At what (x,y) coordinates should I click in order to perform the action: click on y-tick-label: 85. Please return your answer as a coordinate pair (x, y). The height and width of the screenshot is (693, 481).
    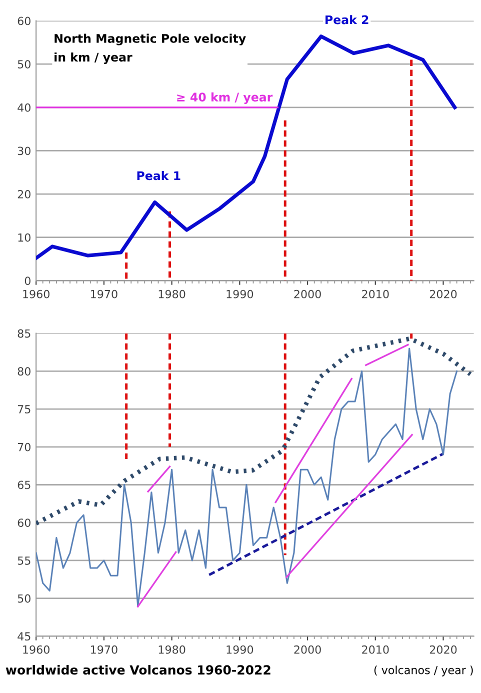
    Looking at the image, I should click on (24, 333).